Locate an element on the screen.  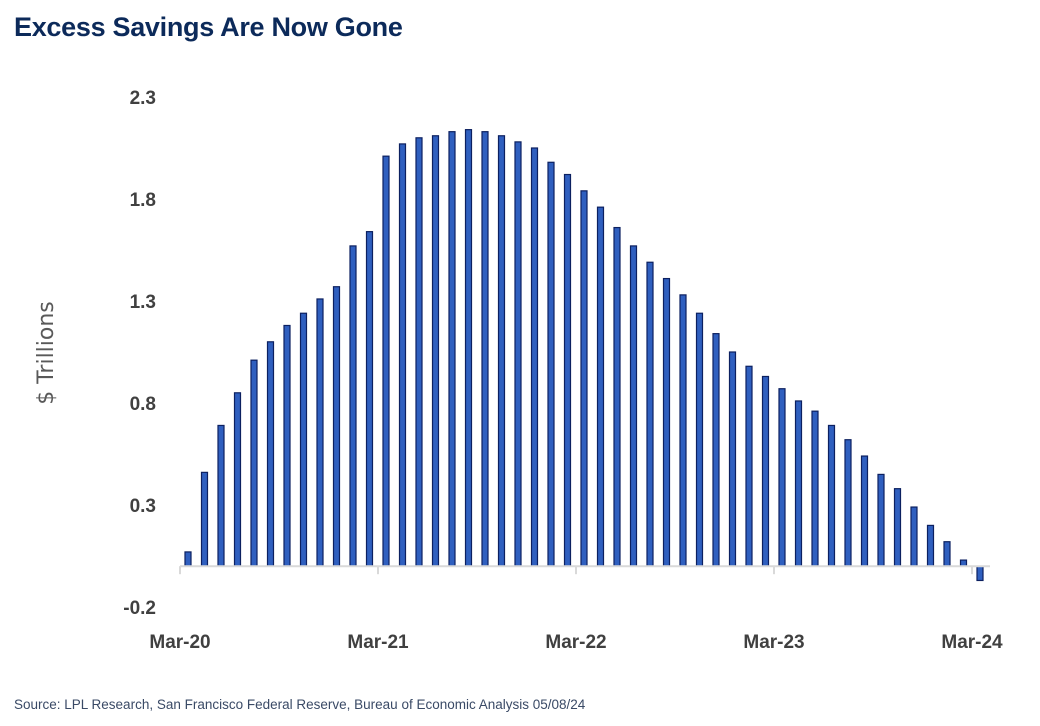
x-tick-marks is located at coordinates (576, 570).